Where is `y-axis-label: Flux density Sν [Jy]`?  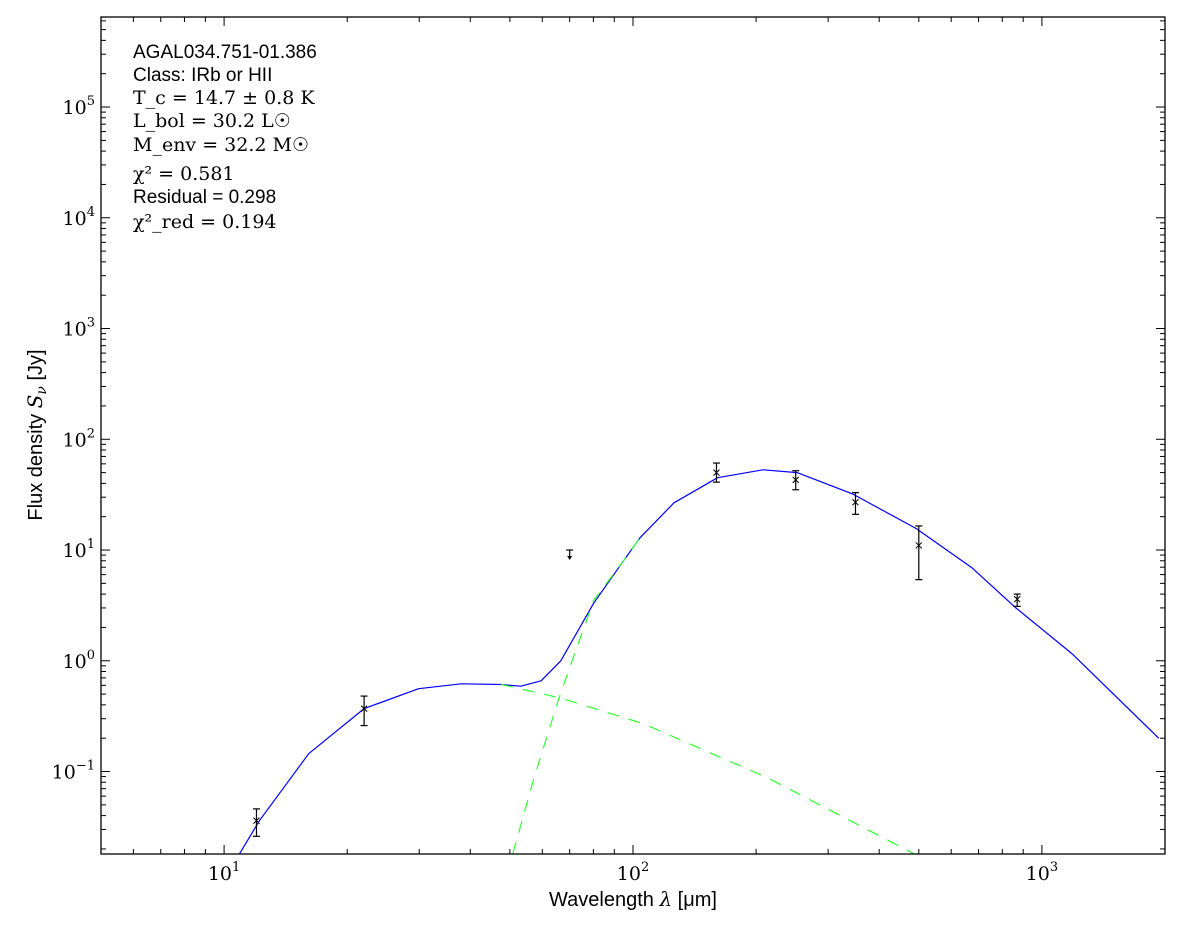 y-axis-label: Flux density Sν [Jy] is located at coordinates (36, 434).